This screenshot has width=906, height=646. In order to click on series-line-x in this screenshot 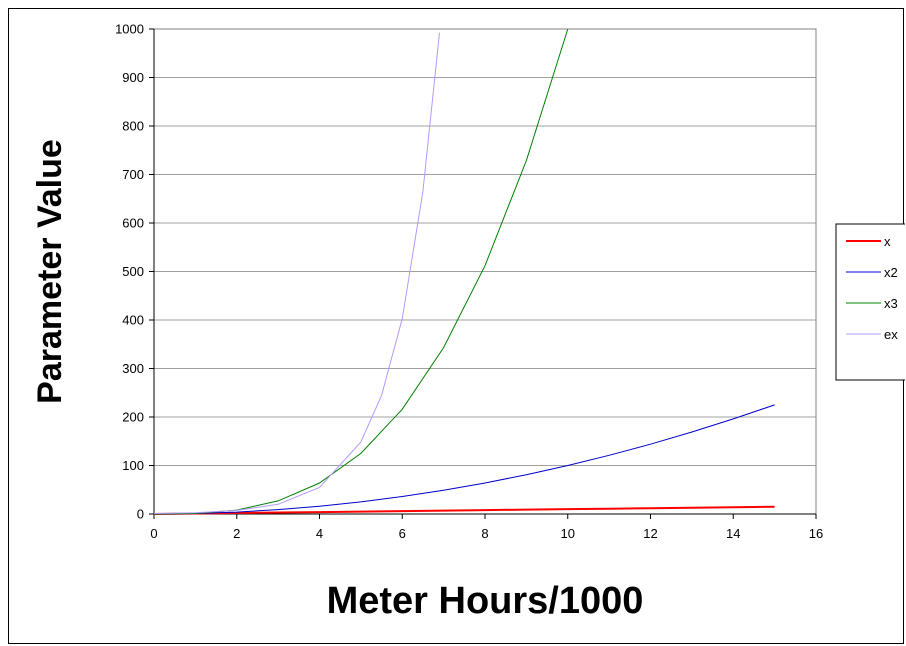, I will do `click(464, 510)`.